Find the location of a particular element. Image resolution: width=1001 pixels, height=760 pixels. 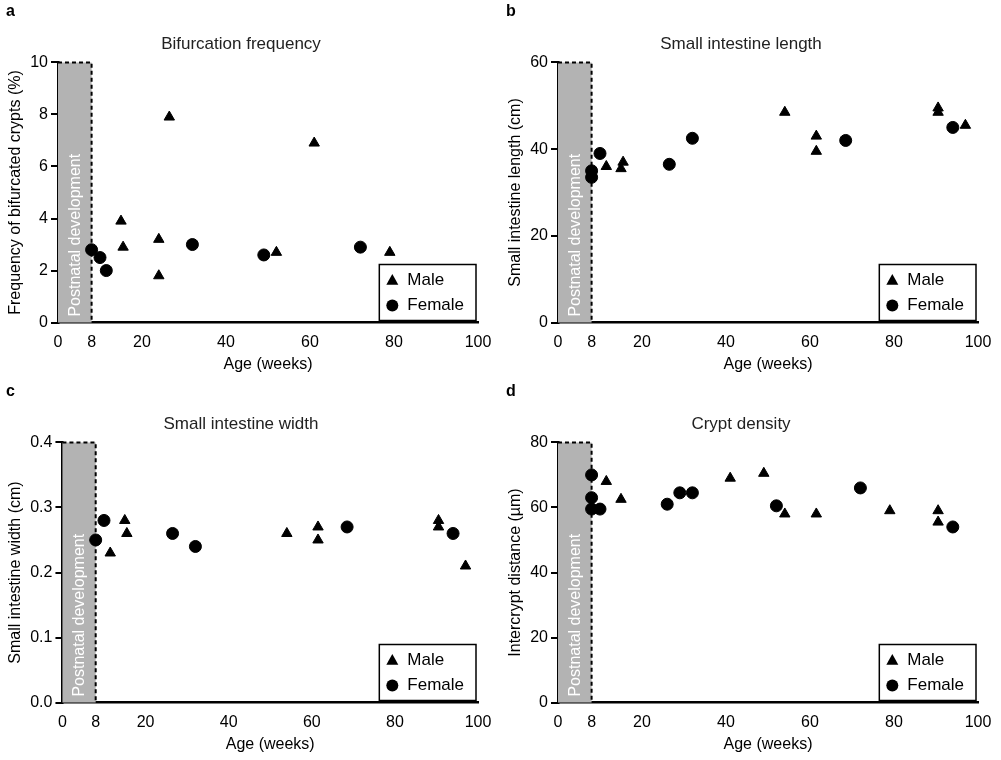

y-tick-label: 0.1 is located at coordinates (41, 636).